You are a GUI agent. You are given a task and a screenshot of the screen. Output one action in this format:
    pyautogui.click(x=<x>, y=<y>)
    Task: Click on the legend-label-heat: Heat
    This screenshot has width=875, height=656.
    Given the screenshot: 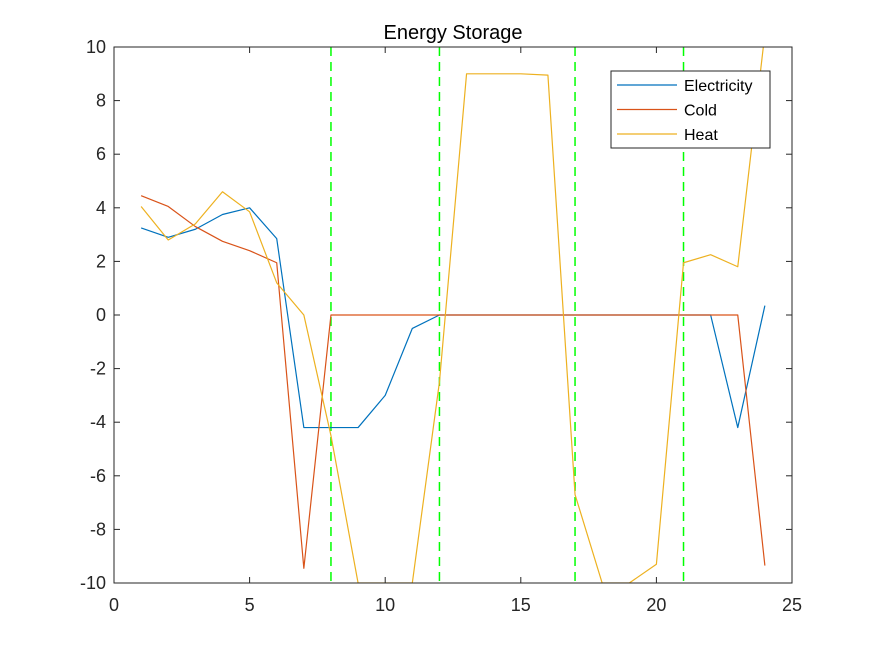 What is the action you would take?
    pyautogui.click(x=701, y=135)
    